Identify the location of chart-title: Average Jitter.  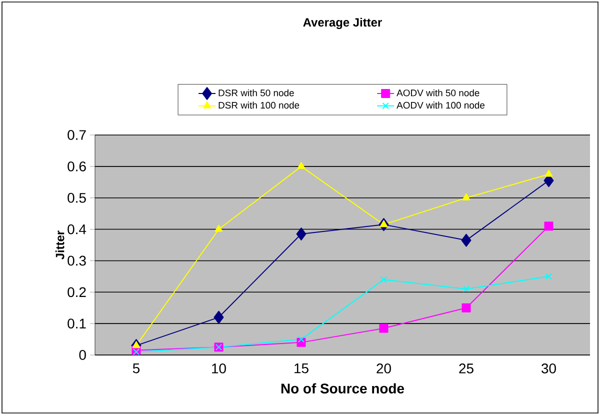
(342, 24).